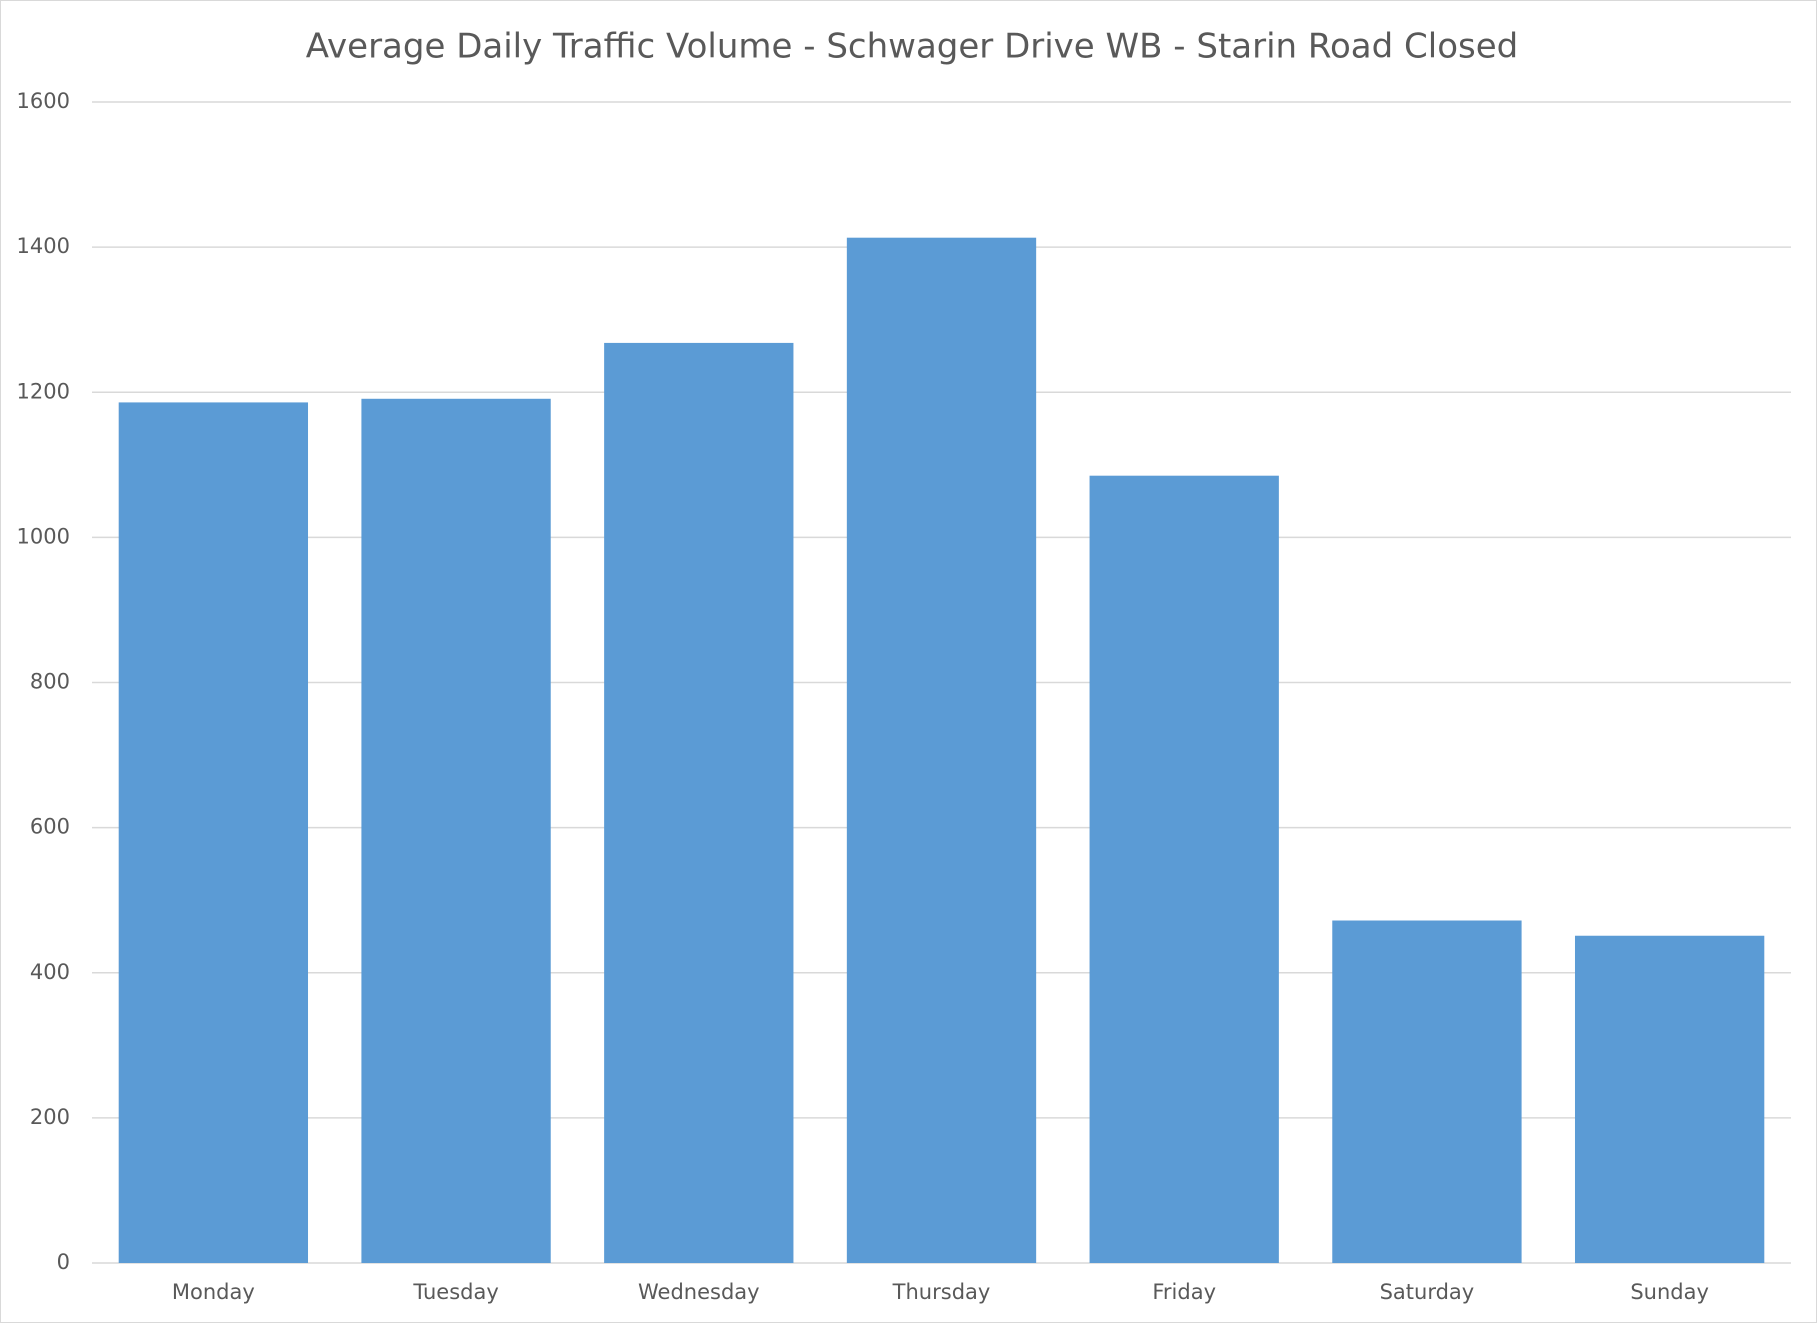  What do you see at coordinates (43, 391) in the screenshot?
I see `y-tick-label: 1200` at bounding box center [43, 391].